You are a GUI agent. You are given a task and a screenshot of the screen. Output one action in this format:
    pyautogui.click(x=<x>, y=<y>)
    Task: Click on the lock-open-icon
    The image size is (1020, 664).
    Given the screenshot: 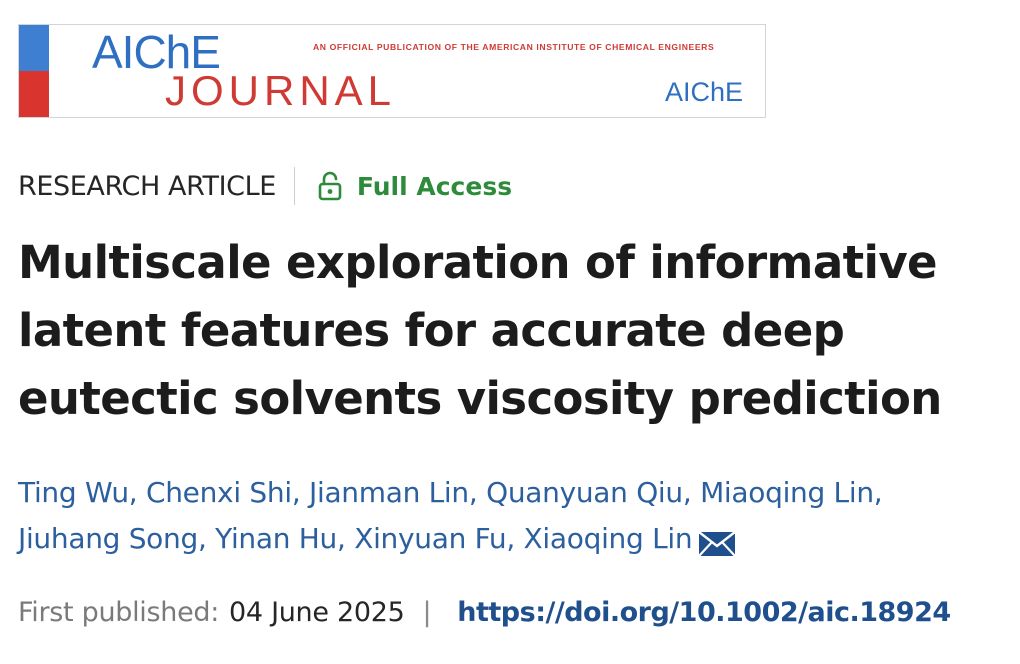 What is the action you would take?
    pyautogui.click(x=330, y=186)
    